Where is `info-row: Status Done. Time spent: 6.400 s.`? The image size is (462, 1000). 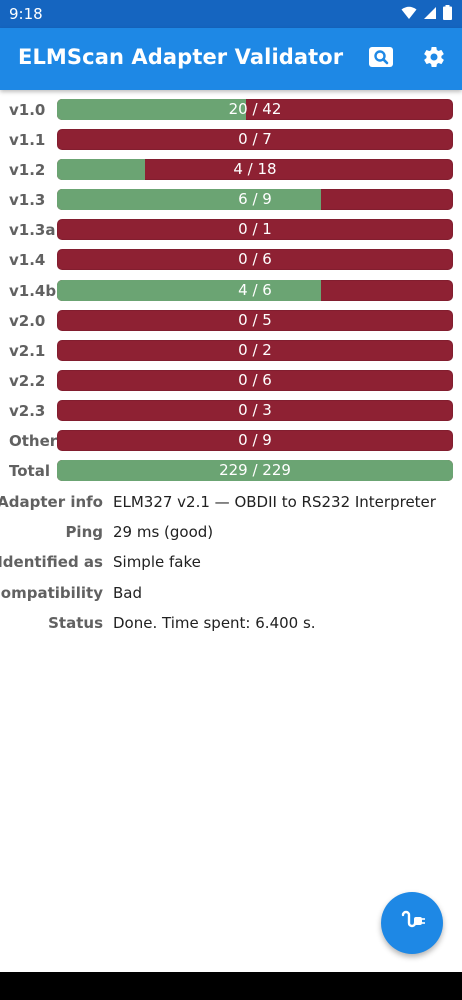 info-row: Status Done. Time spent: 6.400 s. is located at coordinates (231, 626).